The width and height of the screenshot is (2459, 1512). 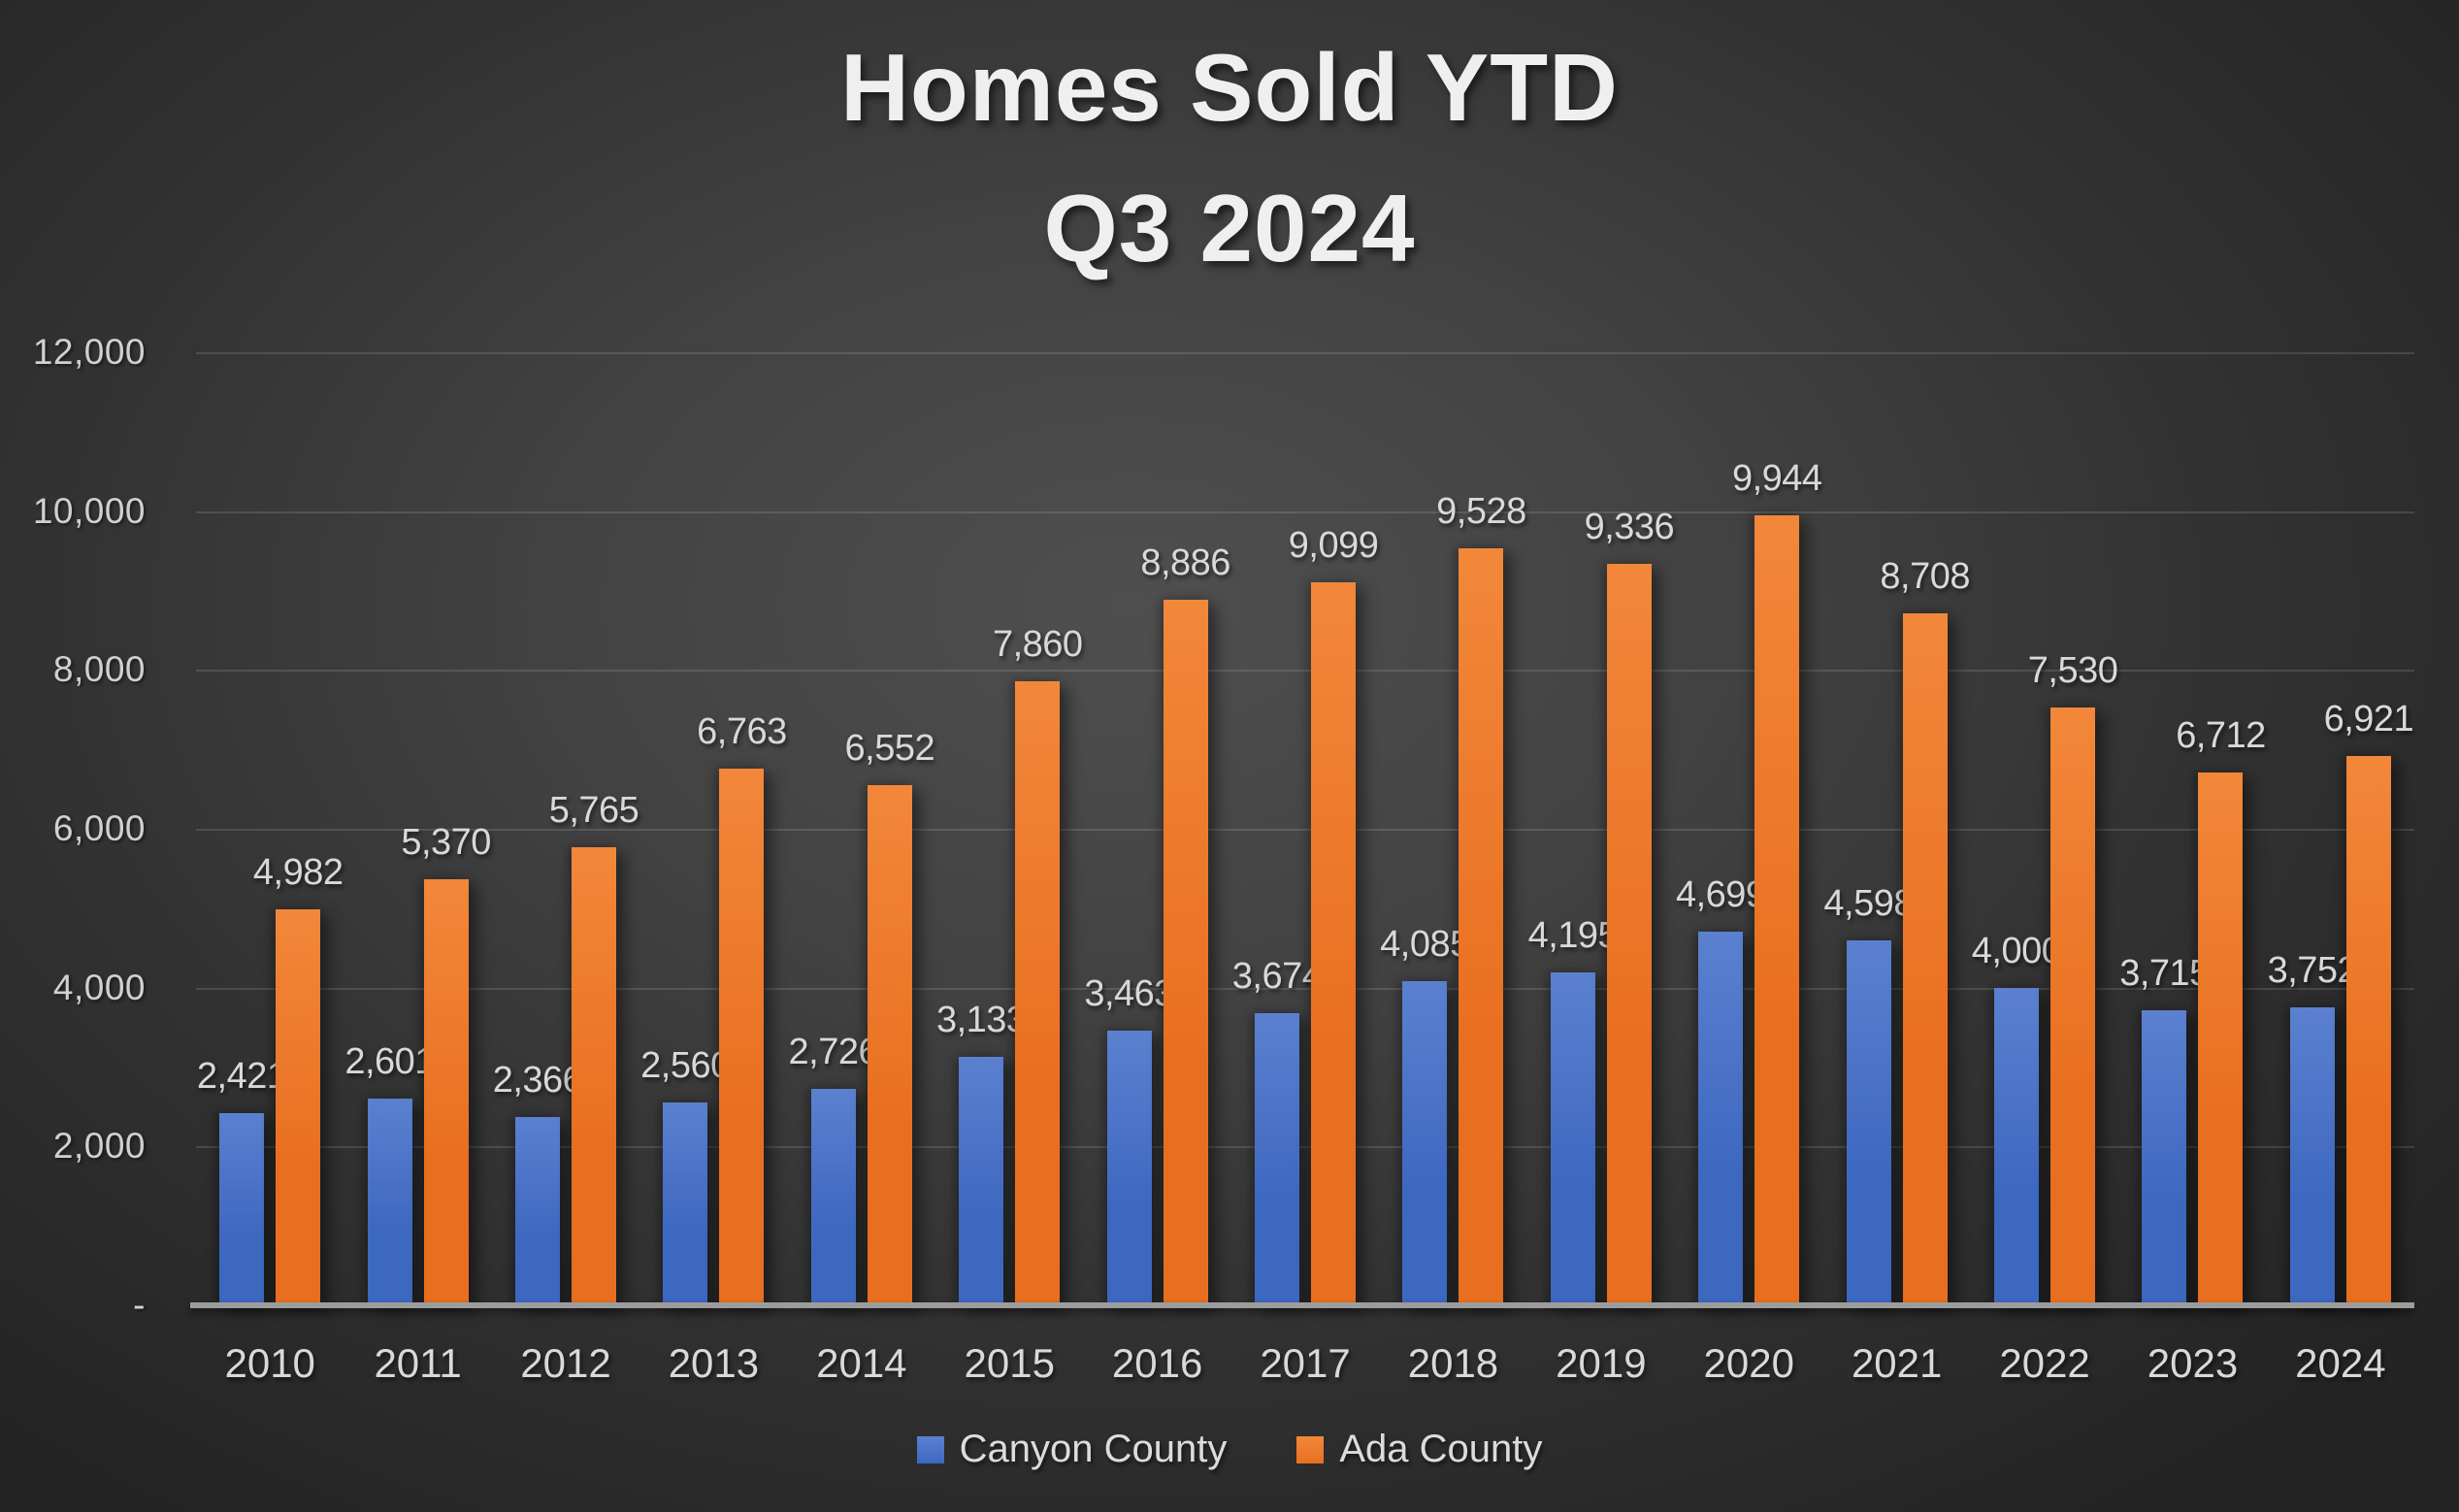 I want to click on data-label-ada-county-2021: 8,708, so click(x=1925, y=577).